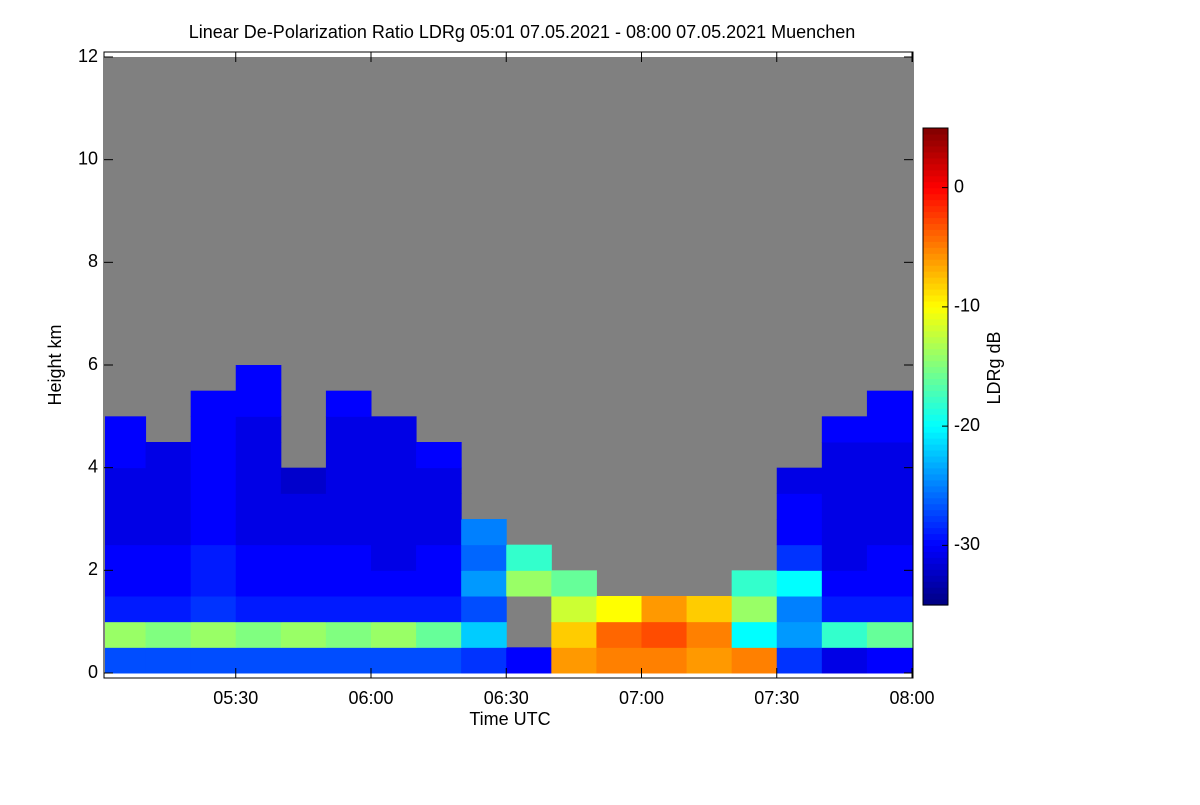 The height and width of the screenshot is (805, 1200). I want to click on x-tick-label: 07:30, so click(776, 698).